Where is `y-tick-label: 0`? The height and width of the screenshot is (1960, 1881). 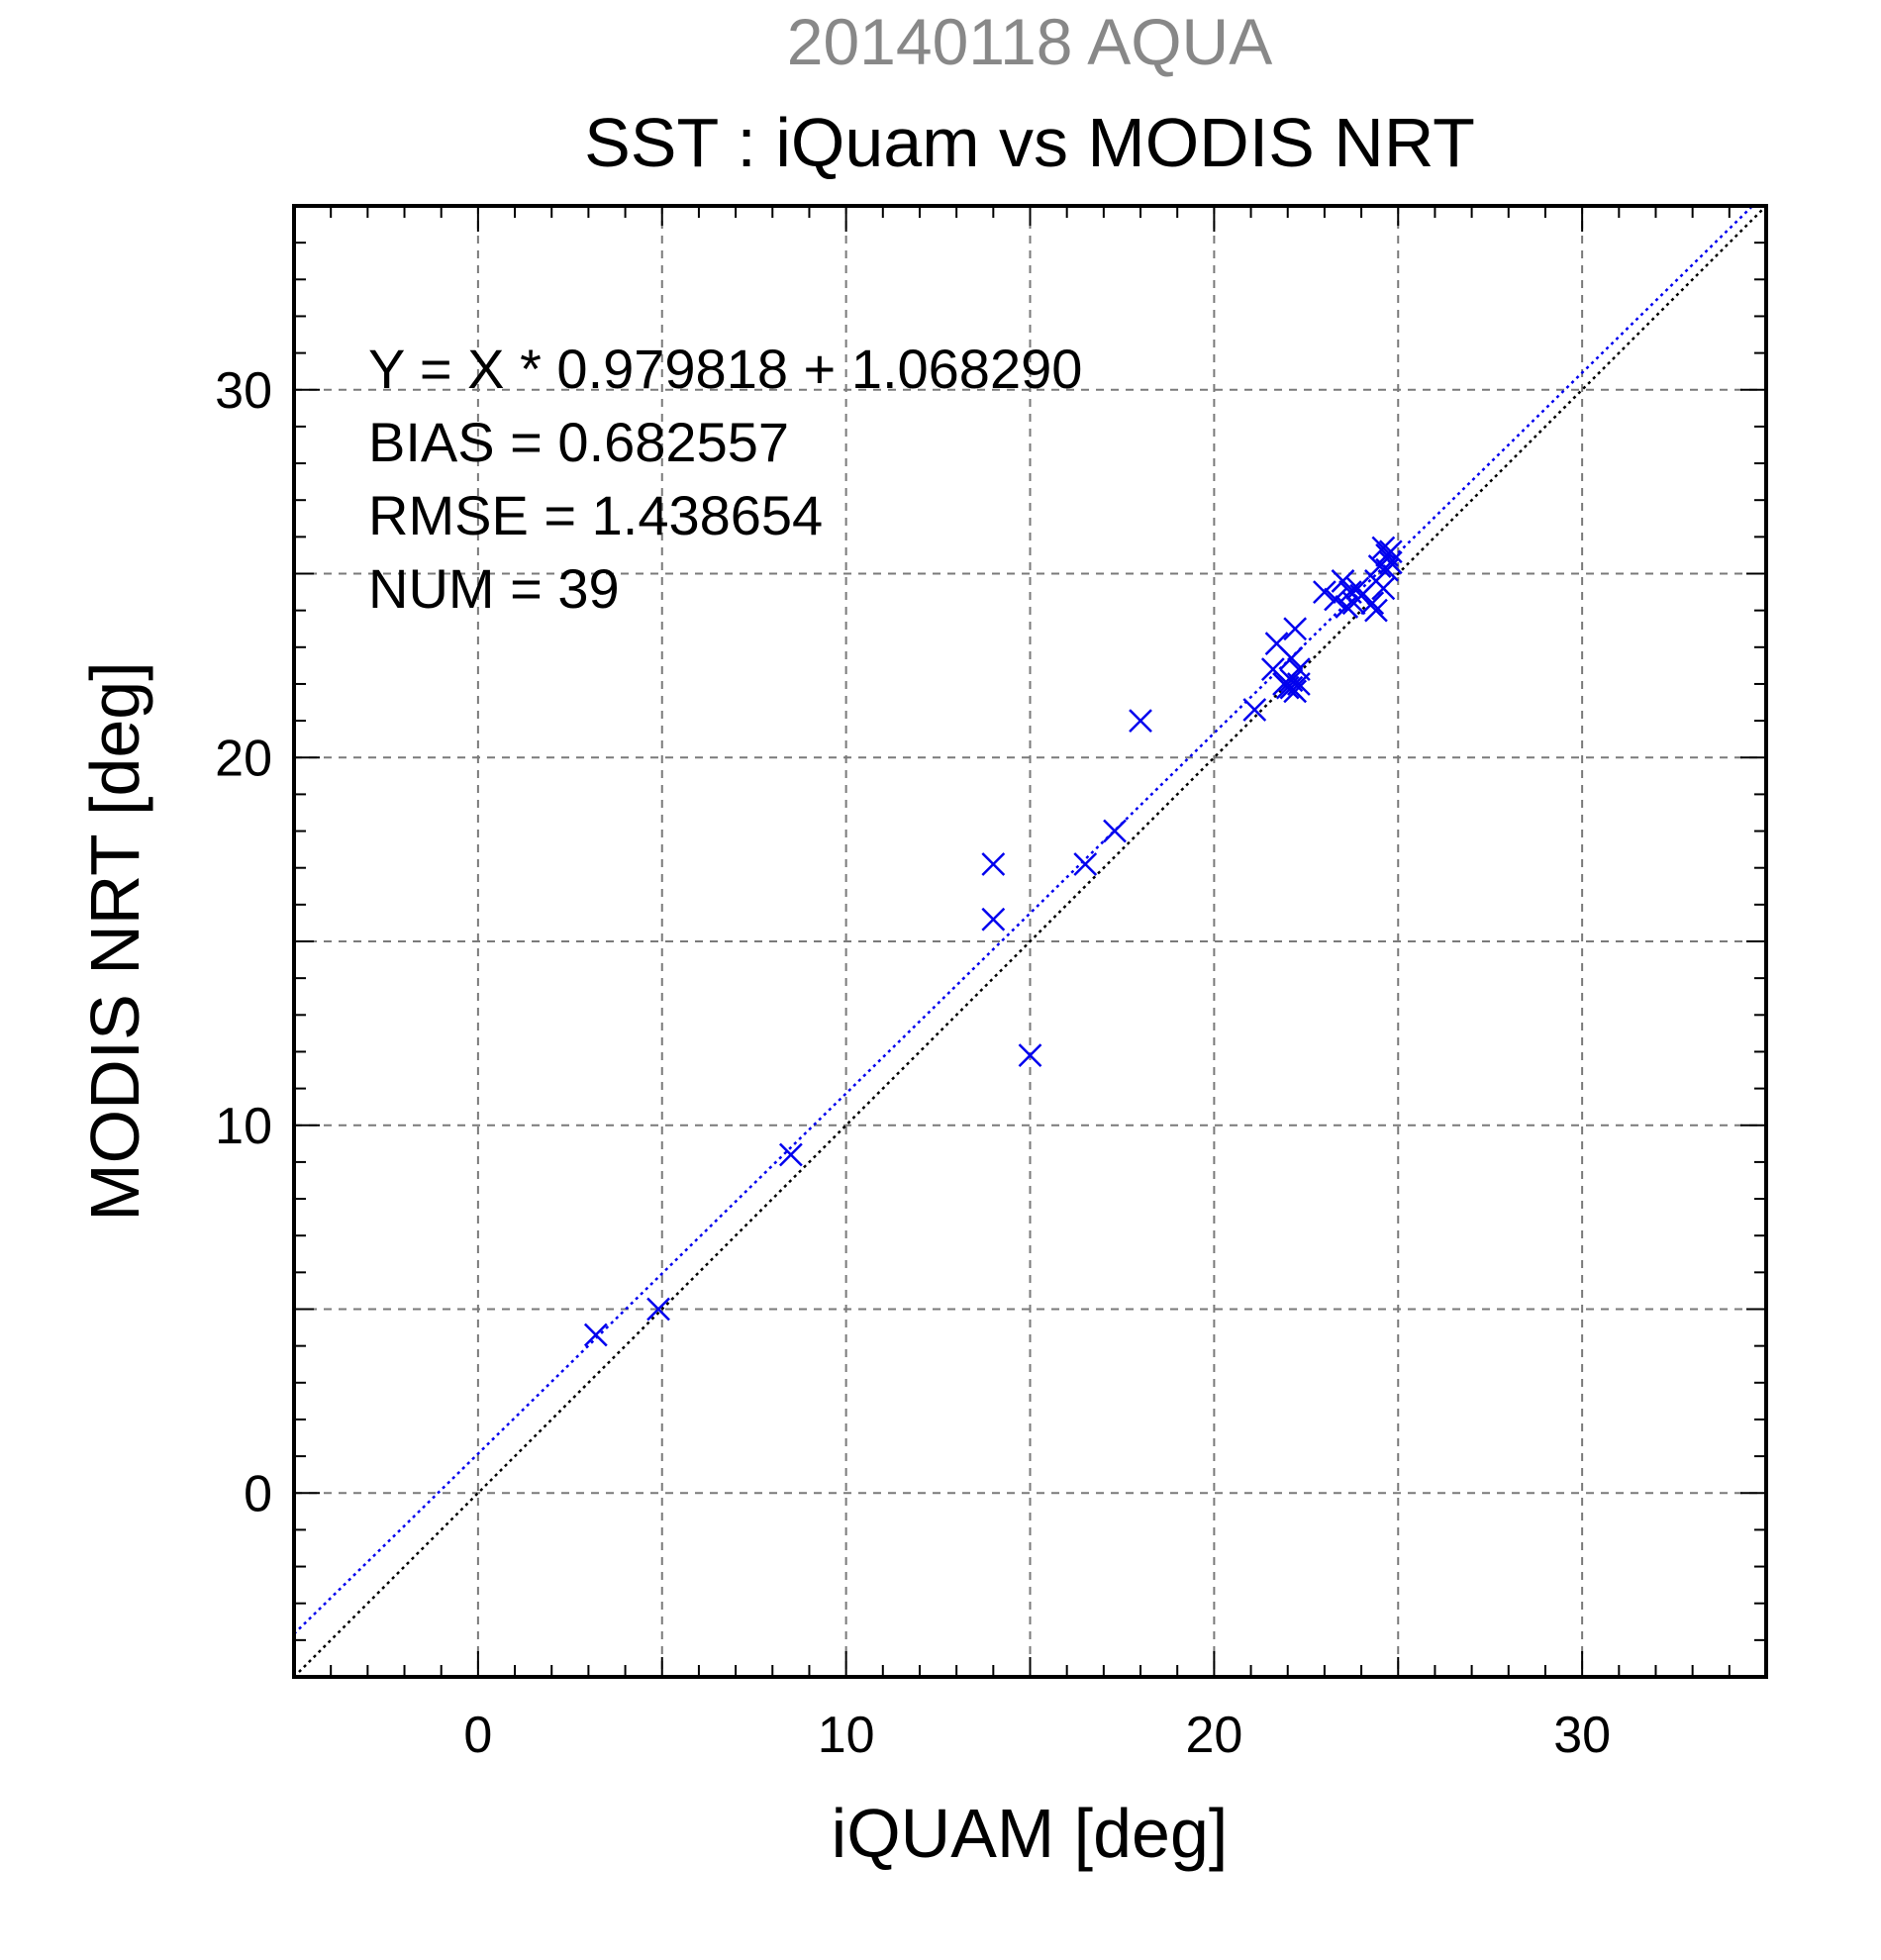 y-tick-label: 0 is located at coordinates (258, 1493).